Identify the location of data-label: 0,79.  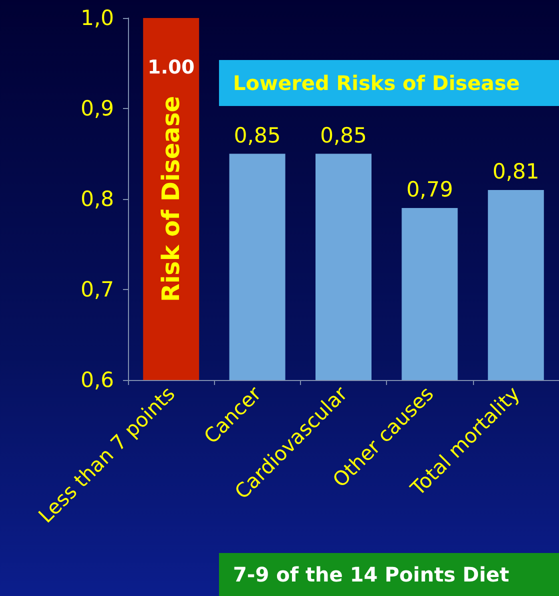
(430, 190).